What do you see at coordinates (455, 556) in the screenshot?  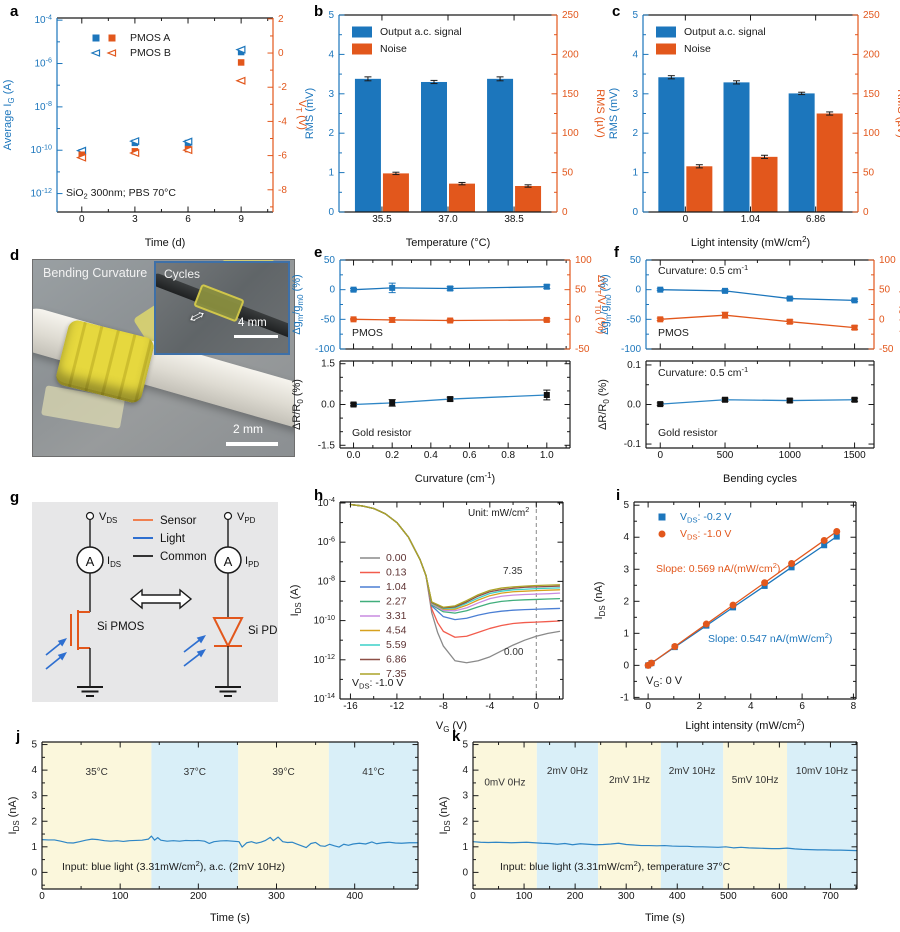 I see `curve-4.54` at bounding box center [455, 556].